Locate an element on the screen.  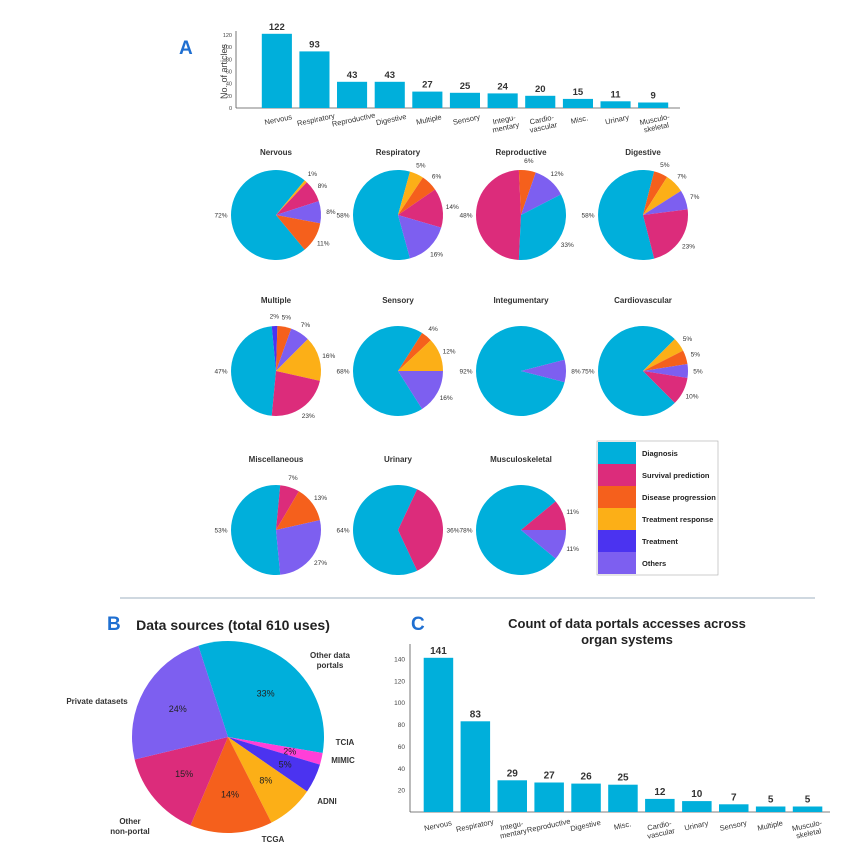
pie-respiratory: Respiratory 58% 5% 6% 14% 16% is located at coordinates (397, 204).